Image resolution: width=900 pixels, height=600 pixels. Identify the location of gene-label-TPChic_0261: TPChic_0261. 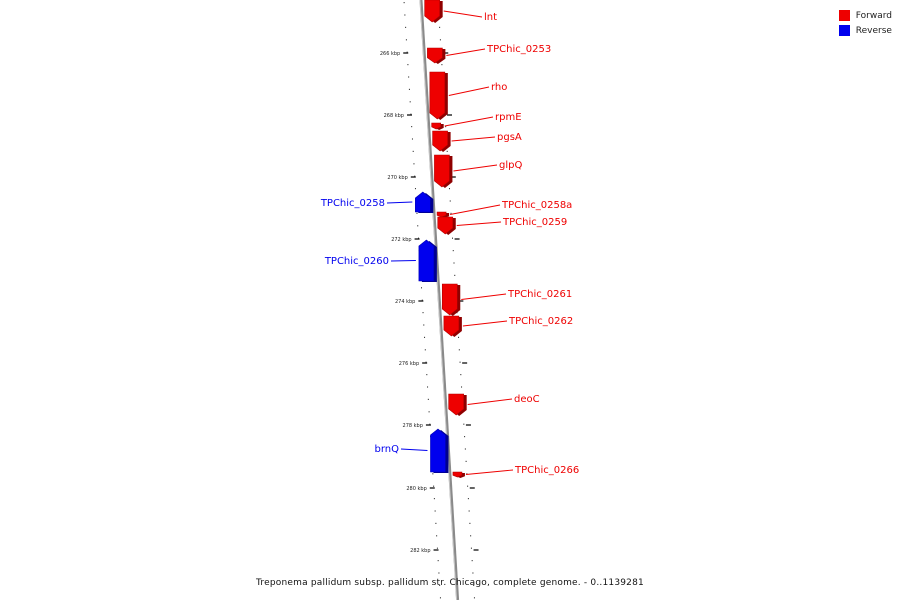
(539, 294).